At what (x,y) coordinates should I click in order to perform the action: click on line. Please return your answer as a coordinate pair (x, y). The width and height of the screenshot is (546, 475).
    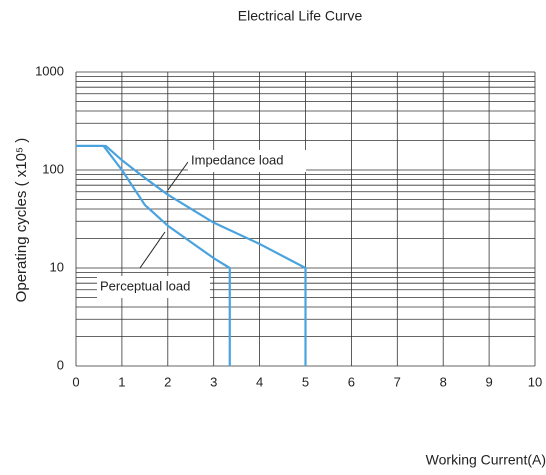
    Looking at the image, I should click on (153, 255).